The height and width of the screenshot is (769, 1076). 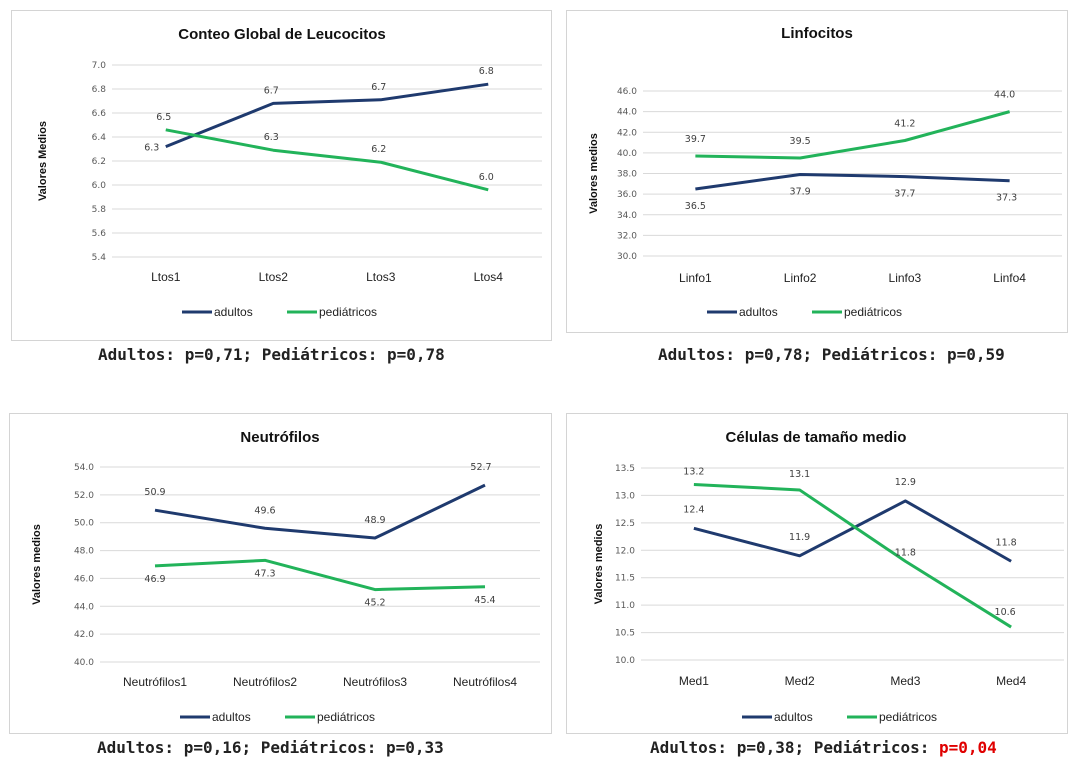 What do you see at coordinates (154, 579) in the screenshot?
I see `data-label: 46.9` at bounding box center [154, 579].